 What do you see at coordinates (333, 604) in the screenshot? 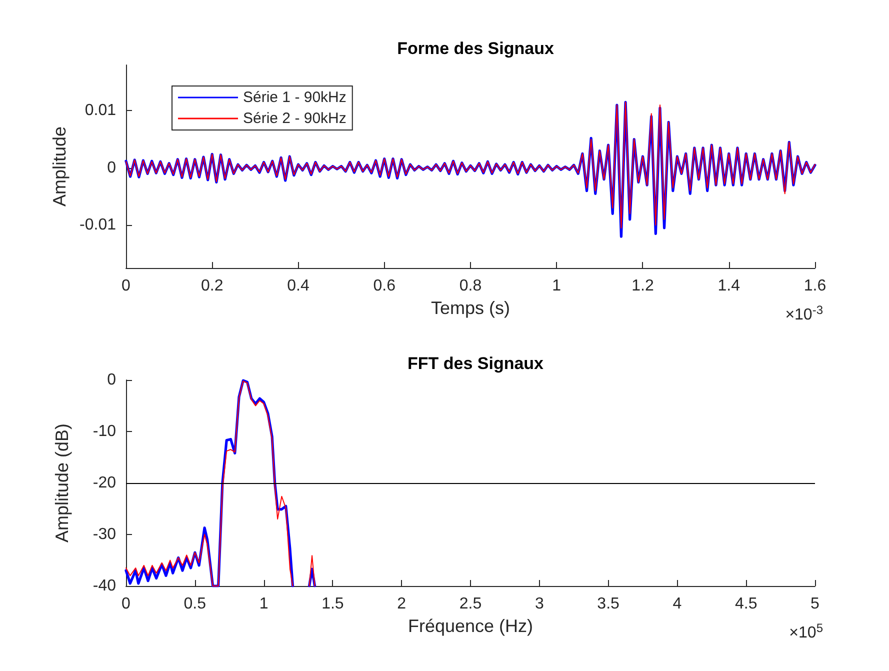
I see `x-tick-label: 1.5` at bounding box center [333, 604].